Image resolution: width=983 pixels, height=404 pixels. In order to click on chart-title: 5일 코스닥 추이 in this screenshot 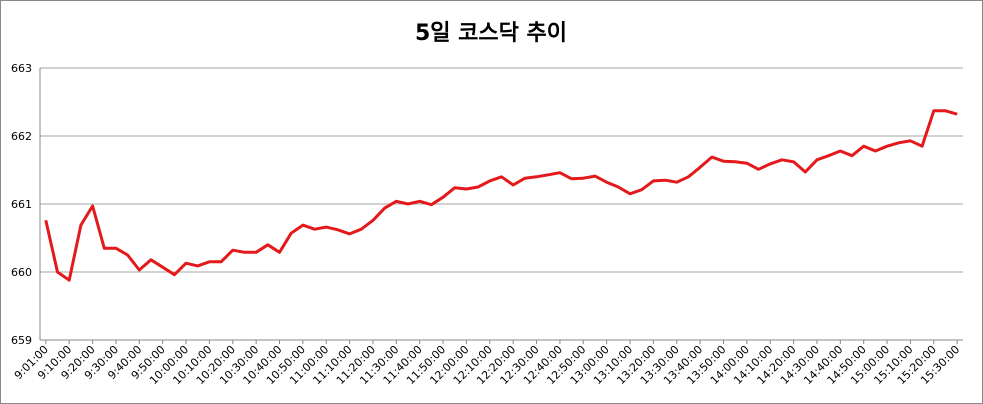, I will do `click(491, 33)`.